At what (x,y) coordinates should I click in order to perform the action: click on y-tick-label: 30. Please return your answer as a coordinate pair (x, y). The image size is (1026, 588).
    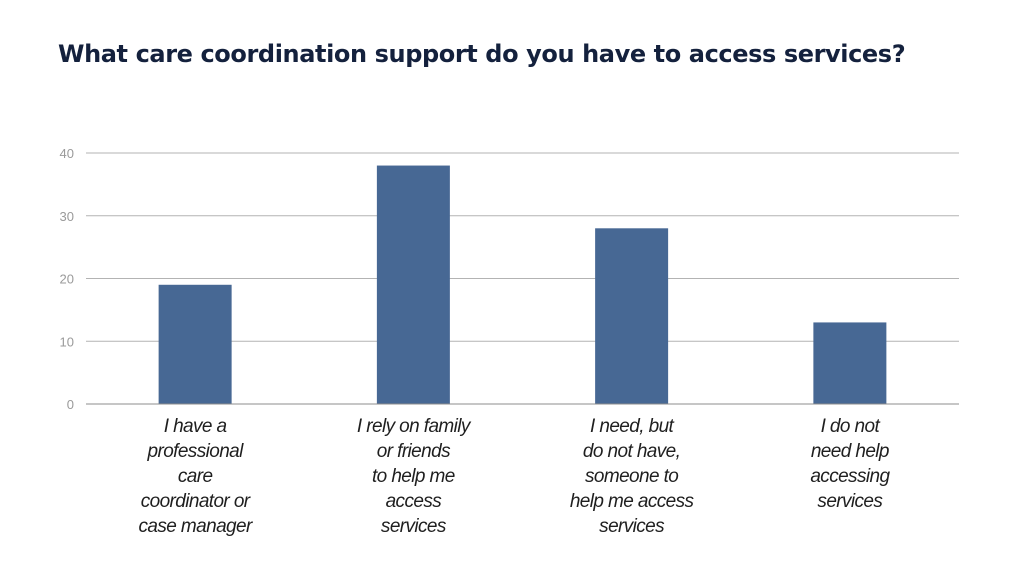
    Looking at the image, I should click on (67, 216).